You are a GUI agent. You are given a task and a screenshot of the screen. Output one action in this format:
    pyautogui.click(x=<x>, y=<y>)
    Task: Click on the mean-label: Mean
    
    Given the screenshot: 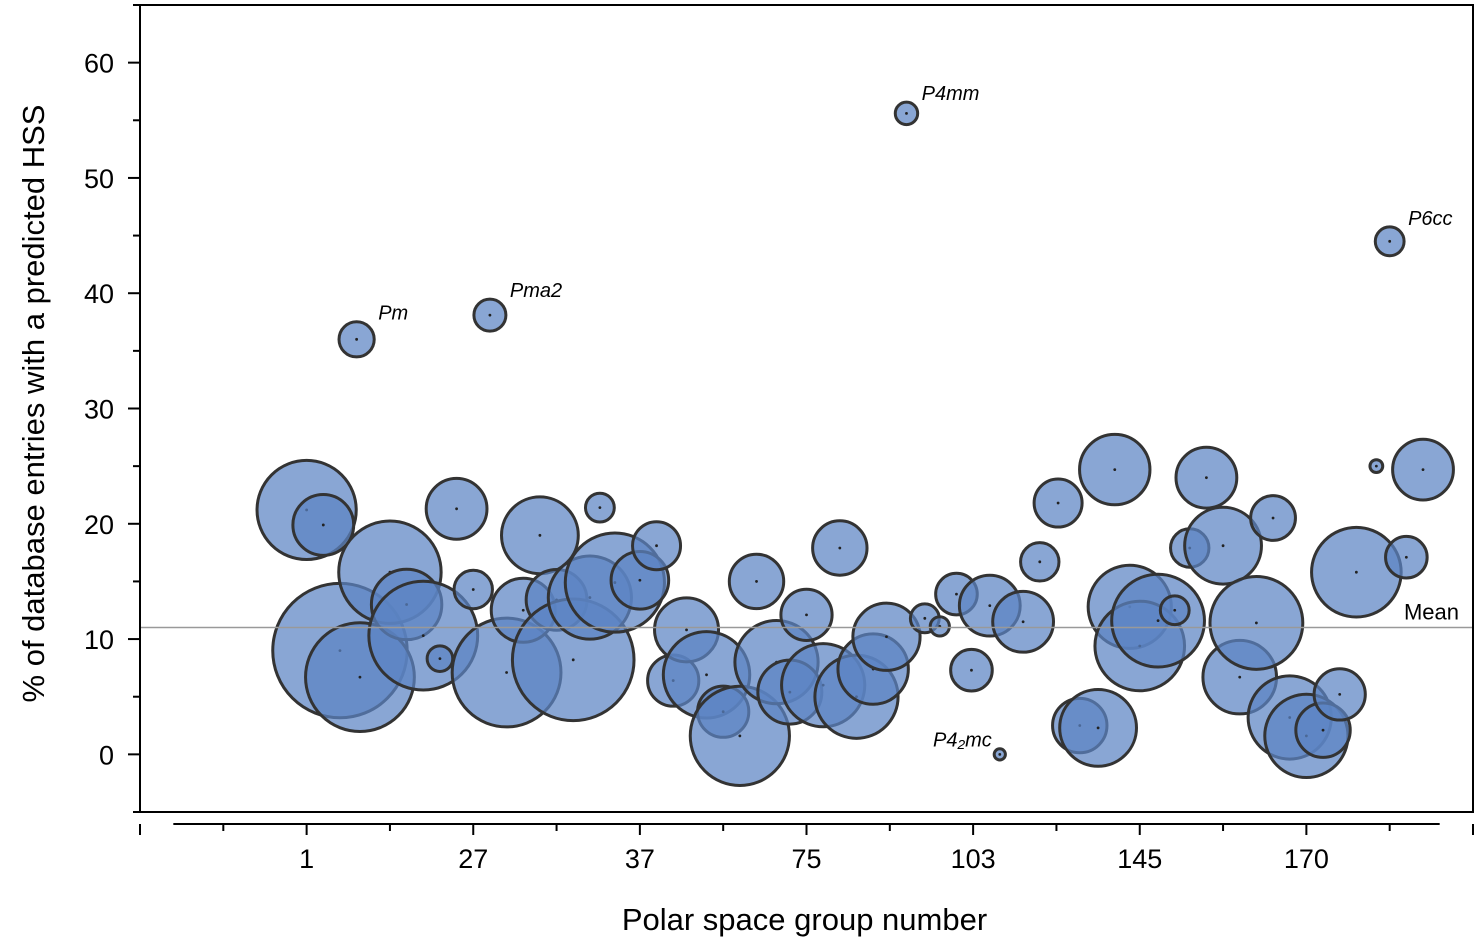 What is the action you would take?
    pyautogui.click(x=1431, y=612)
    